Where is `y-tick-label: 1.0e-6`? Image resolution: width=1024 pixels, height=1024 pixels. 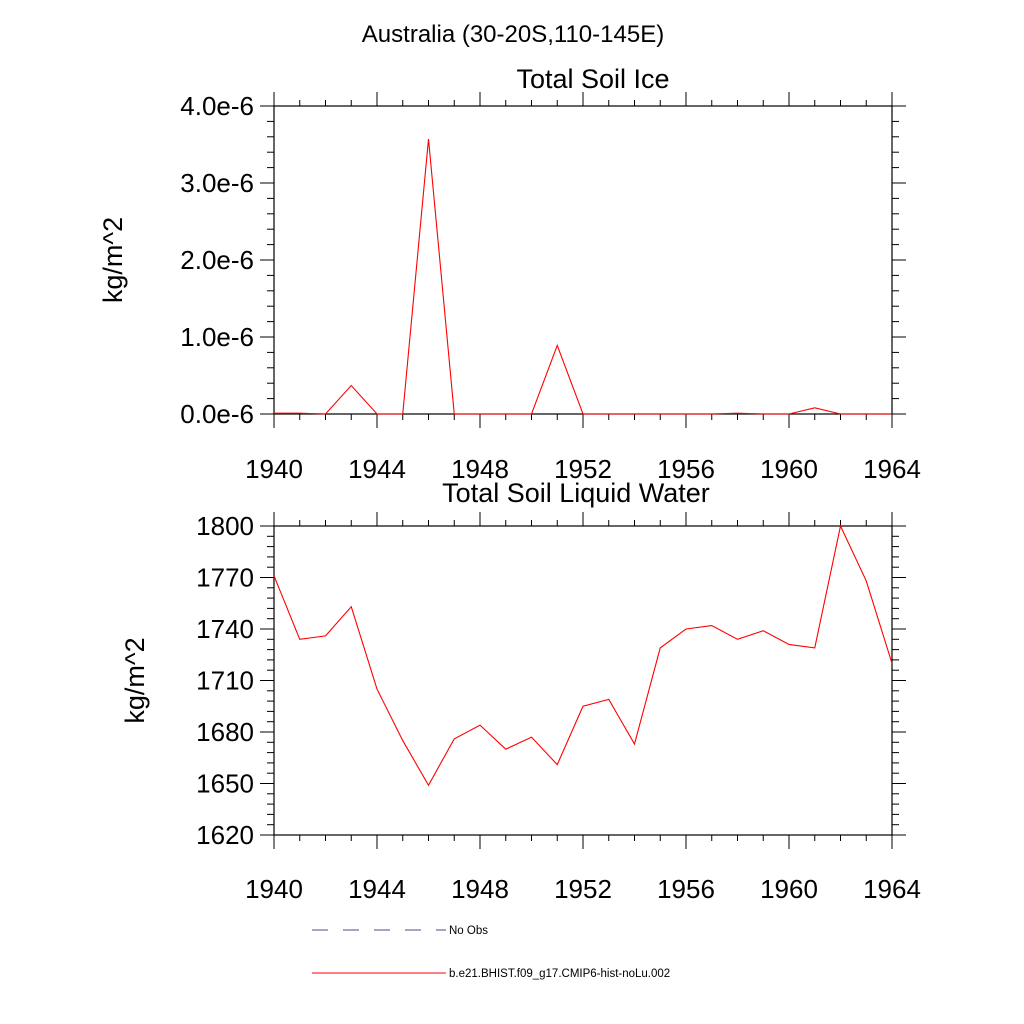
y-tick-label: 1.0e-6 is located at coordinates (217, 337).